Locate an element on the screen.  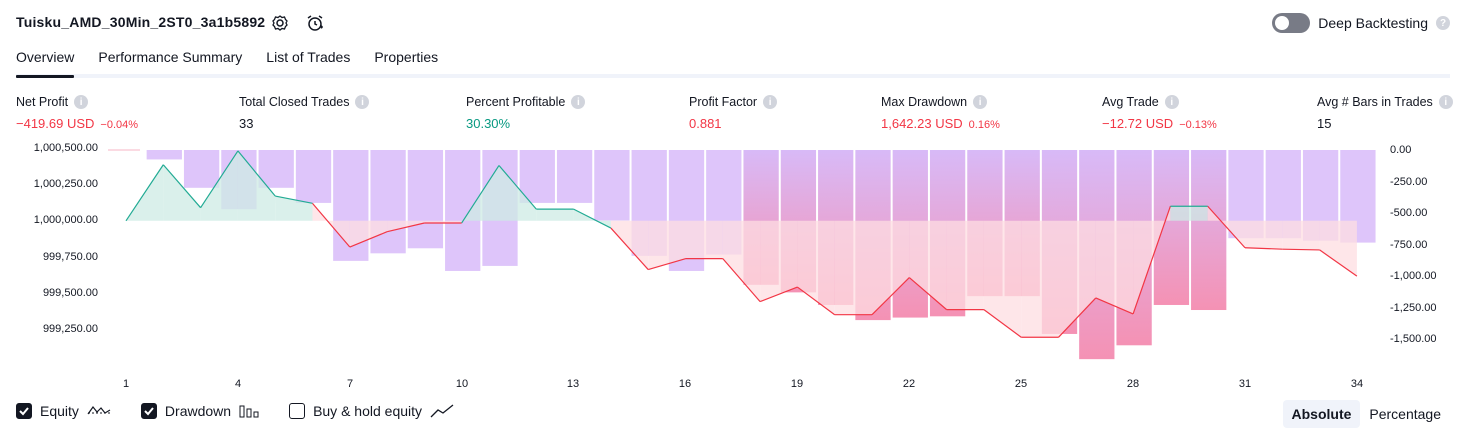
drawdown-bars-icon is located at coordinates (249, 411).